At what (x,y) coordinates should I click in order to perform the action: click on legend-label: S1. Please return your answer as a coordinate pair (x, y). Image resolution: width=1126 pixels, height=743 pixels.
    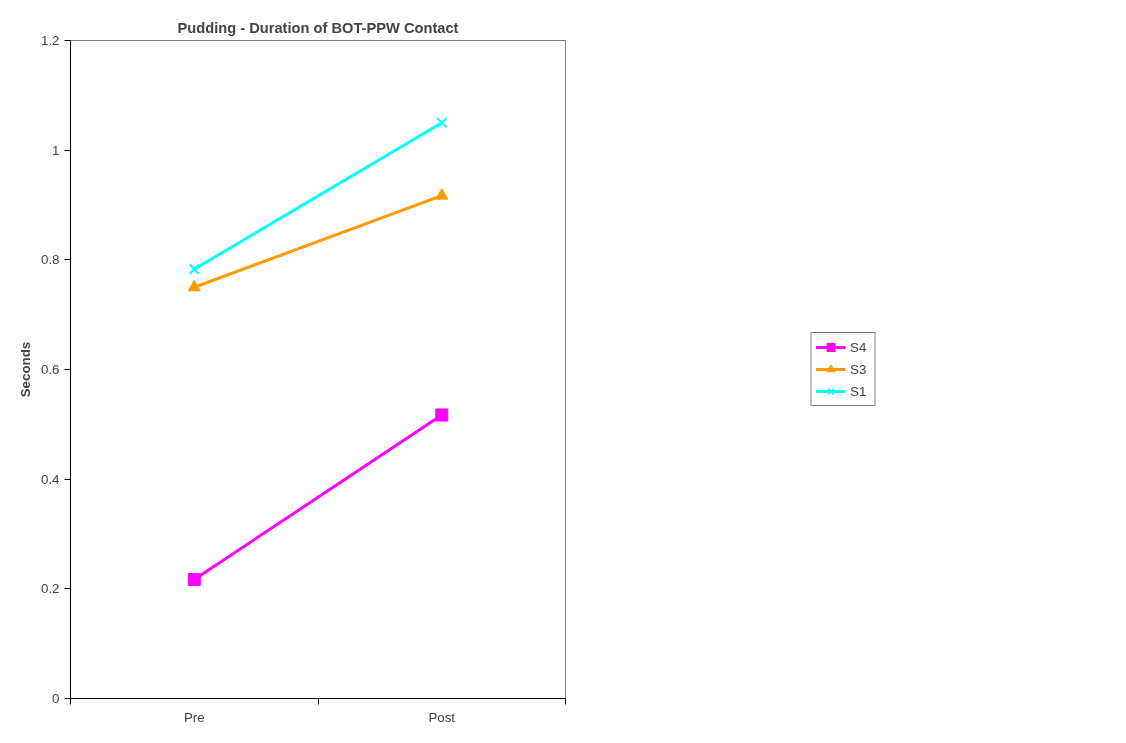
    Looking at the image, I should click on (859, 391).